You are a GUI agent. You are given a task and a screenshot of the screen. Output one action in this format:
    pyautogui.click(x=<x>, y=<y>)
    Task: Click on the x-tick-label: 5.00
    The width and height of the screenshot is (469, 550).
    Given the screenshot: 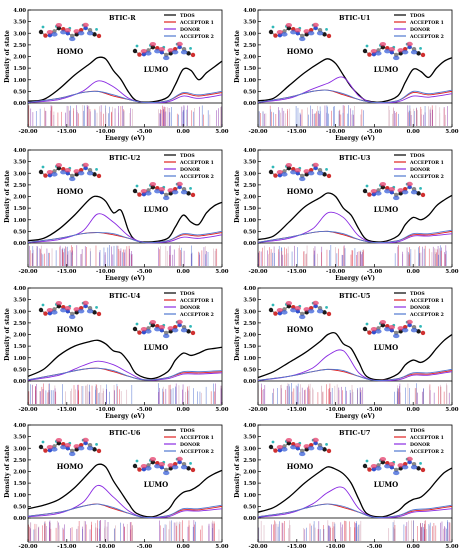 What is the action you would take?
    pyautogui.click(x=451, y=132)
    